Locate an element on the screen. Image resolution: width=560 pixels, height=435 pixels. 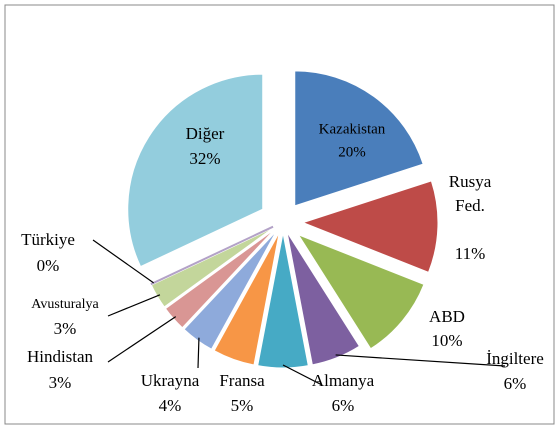
value-label: 11% is located at coordinates (470, 253).